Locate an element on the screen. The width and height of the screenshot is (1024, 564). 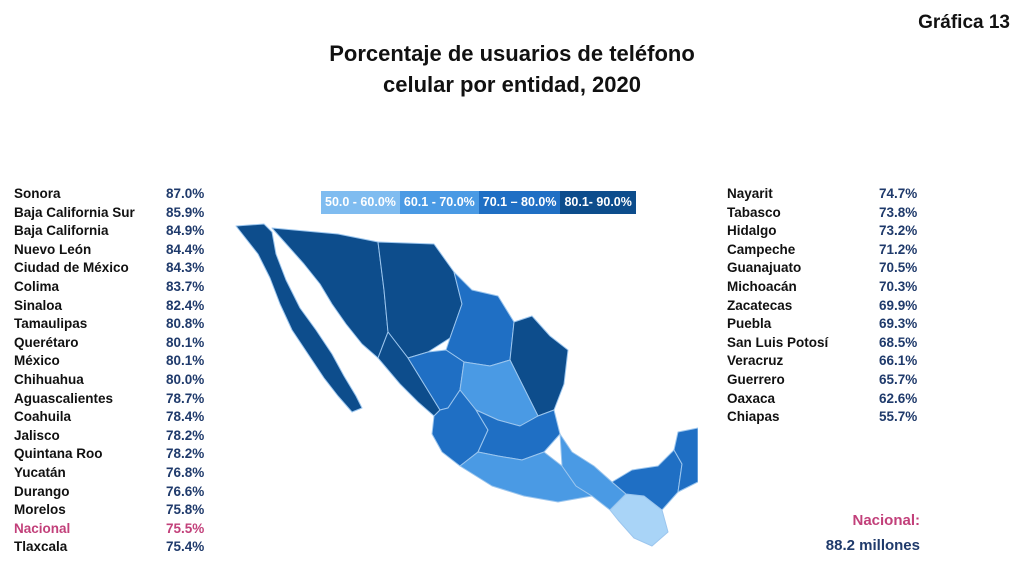
state-value: 66.1% is located at coordinates (898, 361).